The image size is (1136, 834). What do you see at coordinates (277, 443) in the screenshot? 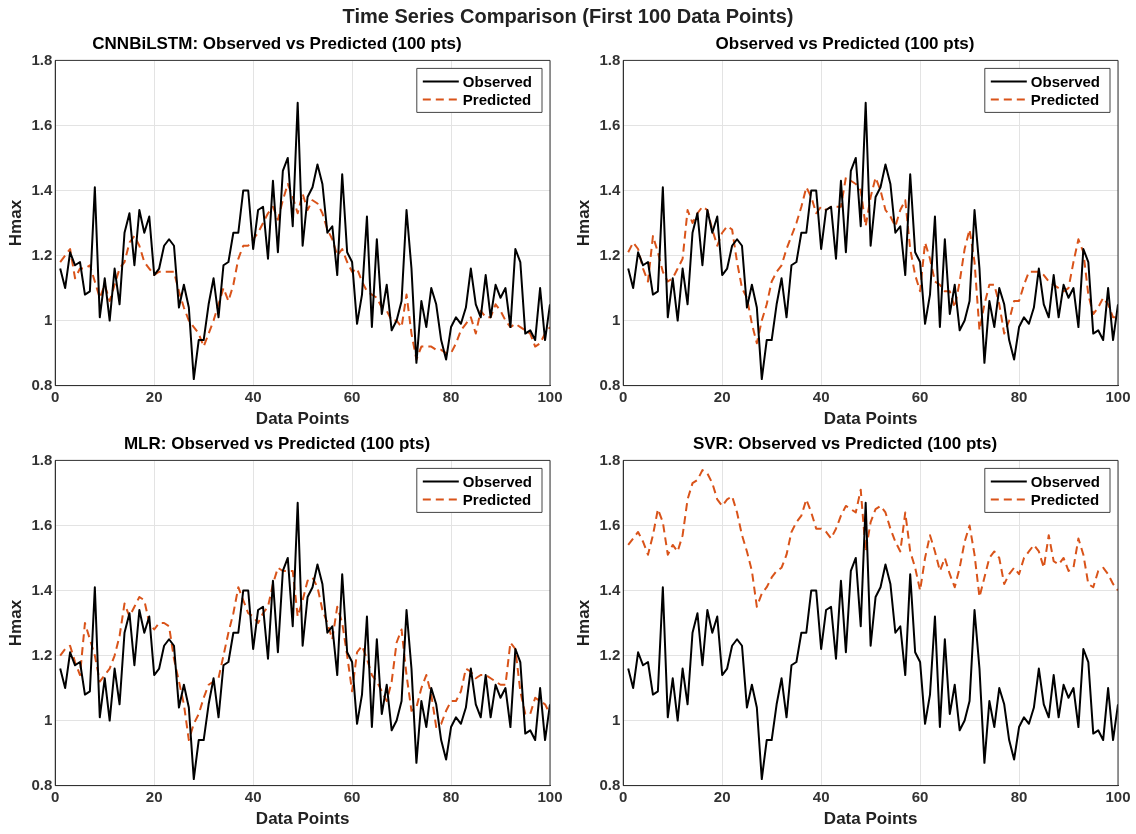
I see `chart-title: MLR: Observed vs Predicted (100 pts)` at bounding box center [277, 443].